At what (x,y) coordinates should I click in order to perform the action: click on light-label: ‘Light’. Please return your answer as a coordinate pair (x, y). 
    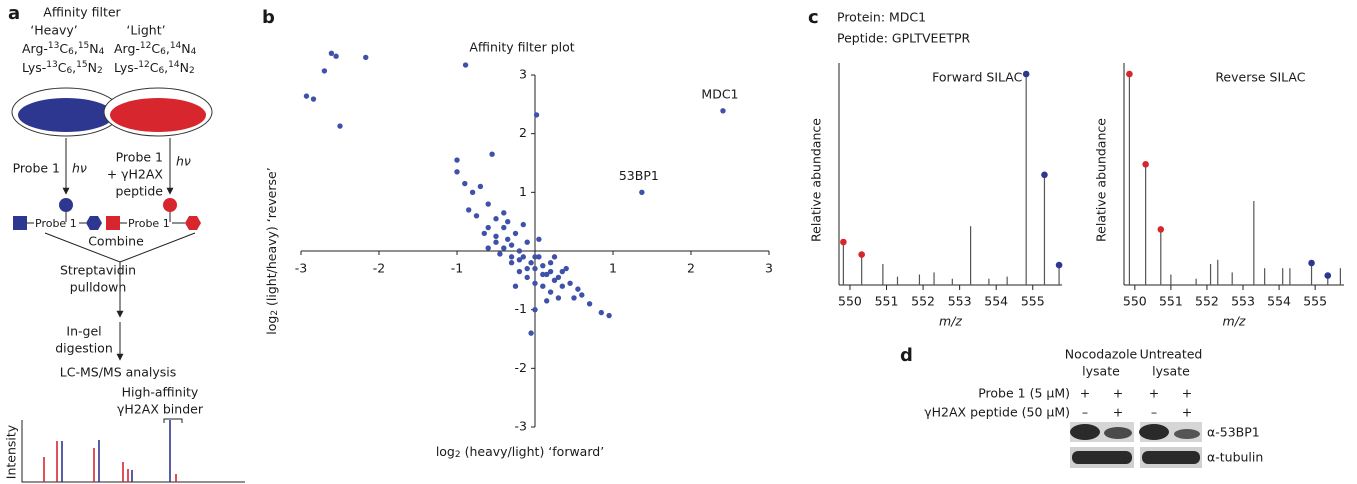
    Looking at the image, I should click on (145, 30).